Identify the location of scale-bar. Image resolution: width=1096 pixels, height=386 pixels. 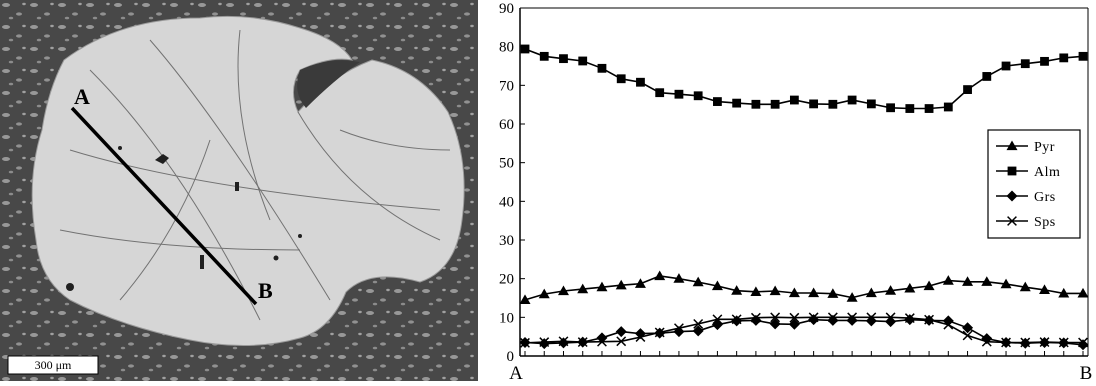
(53, 365).